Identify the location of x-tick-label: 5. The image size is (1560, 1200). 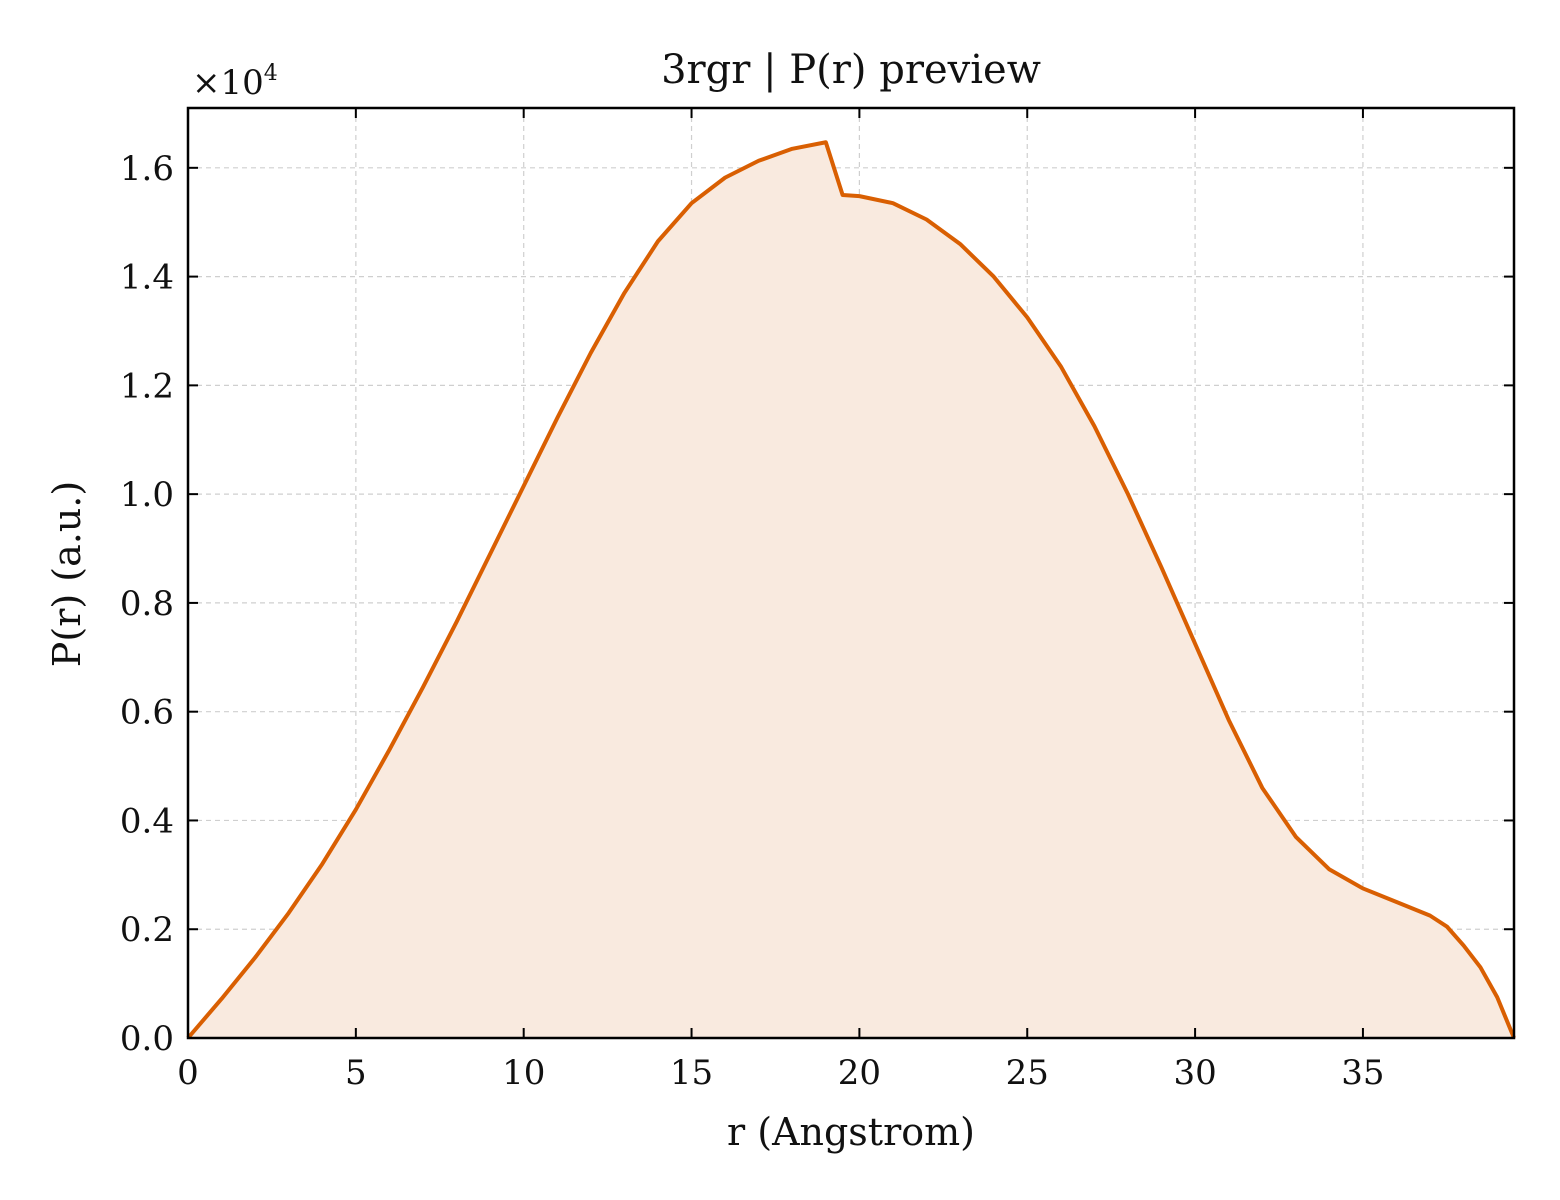
(356, 1073).